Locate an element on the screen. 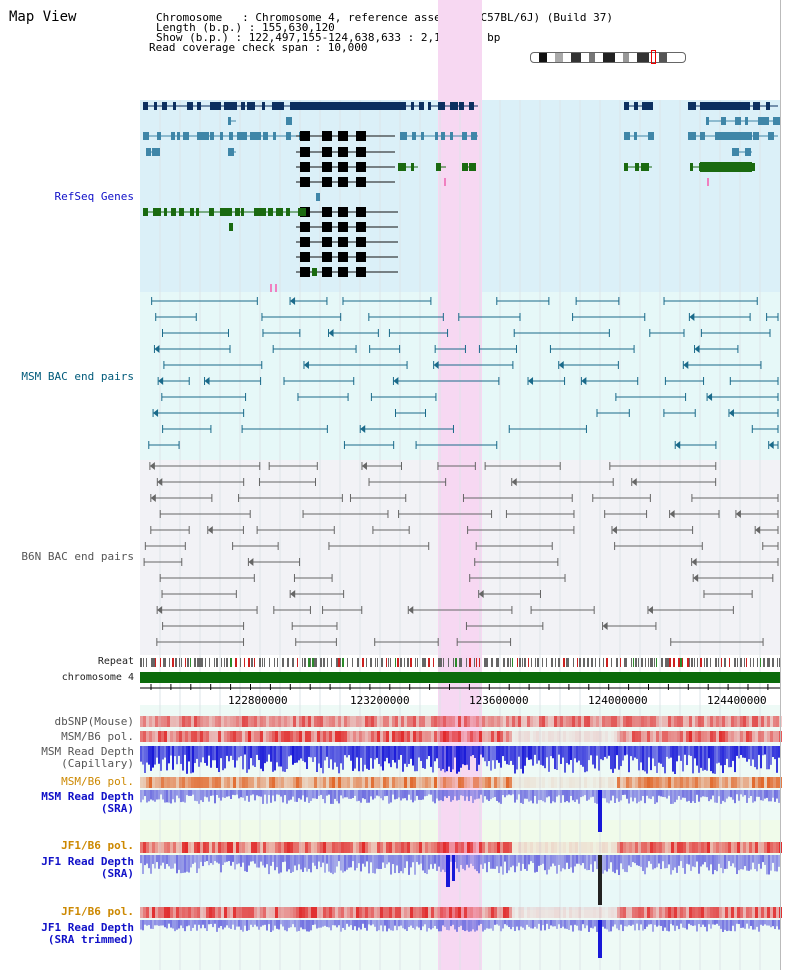  track-label-dbsnp: dbSNP(Mouse) is located at coordinates (94, 721).